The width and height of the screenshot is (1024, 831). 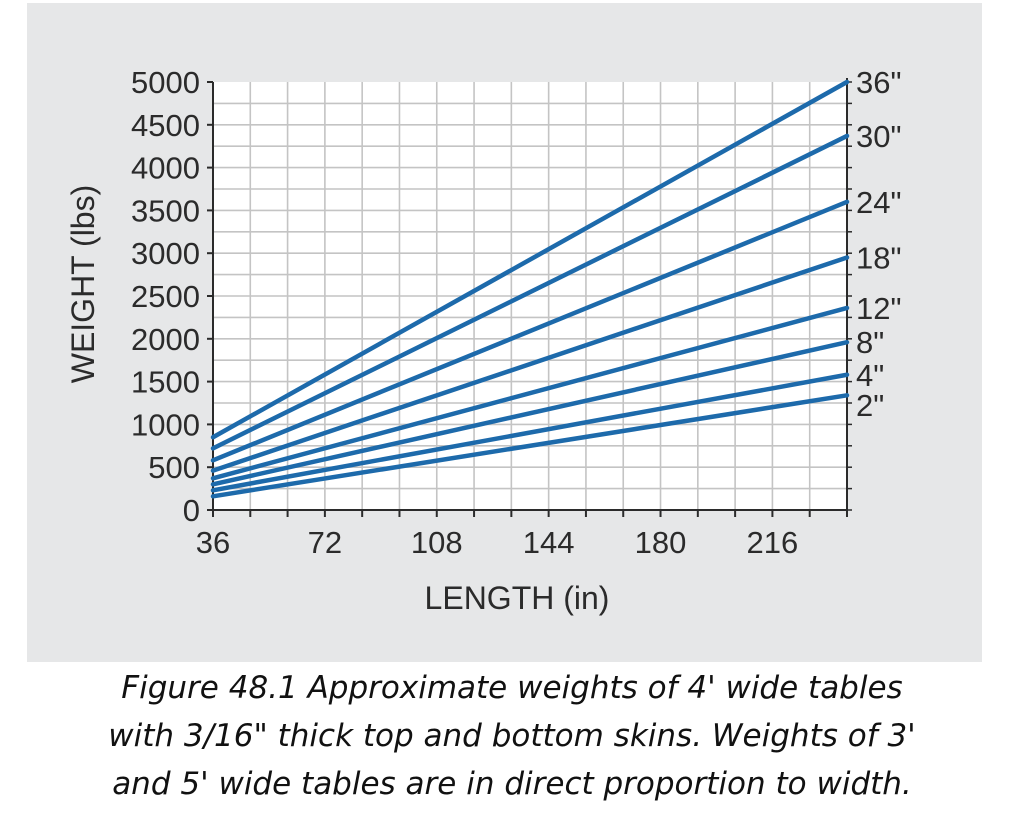 What do you see at coordinates (879, 202) in the screenshot?
I see `series-label: 24"` at bounding box center [879, 202].